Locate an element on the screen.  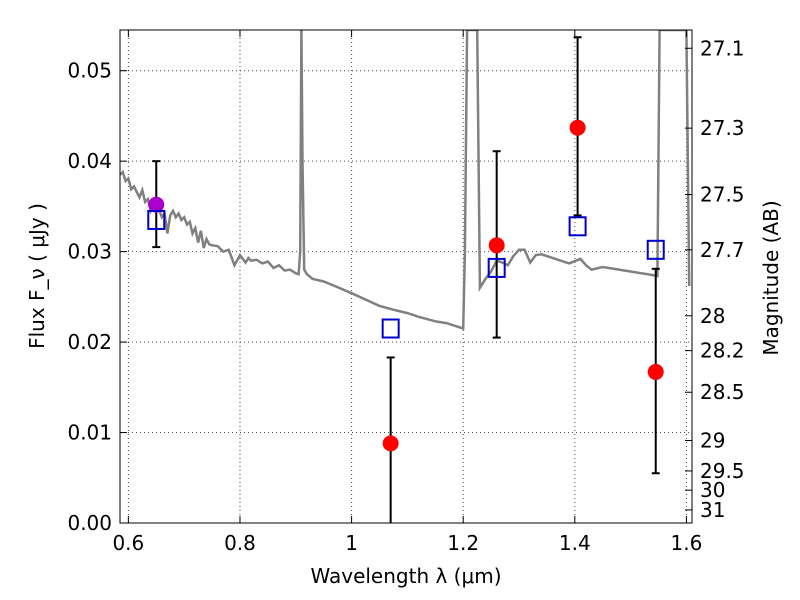
y-tick-label: 0.02 is located at coordinates (89, 342).